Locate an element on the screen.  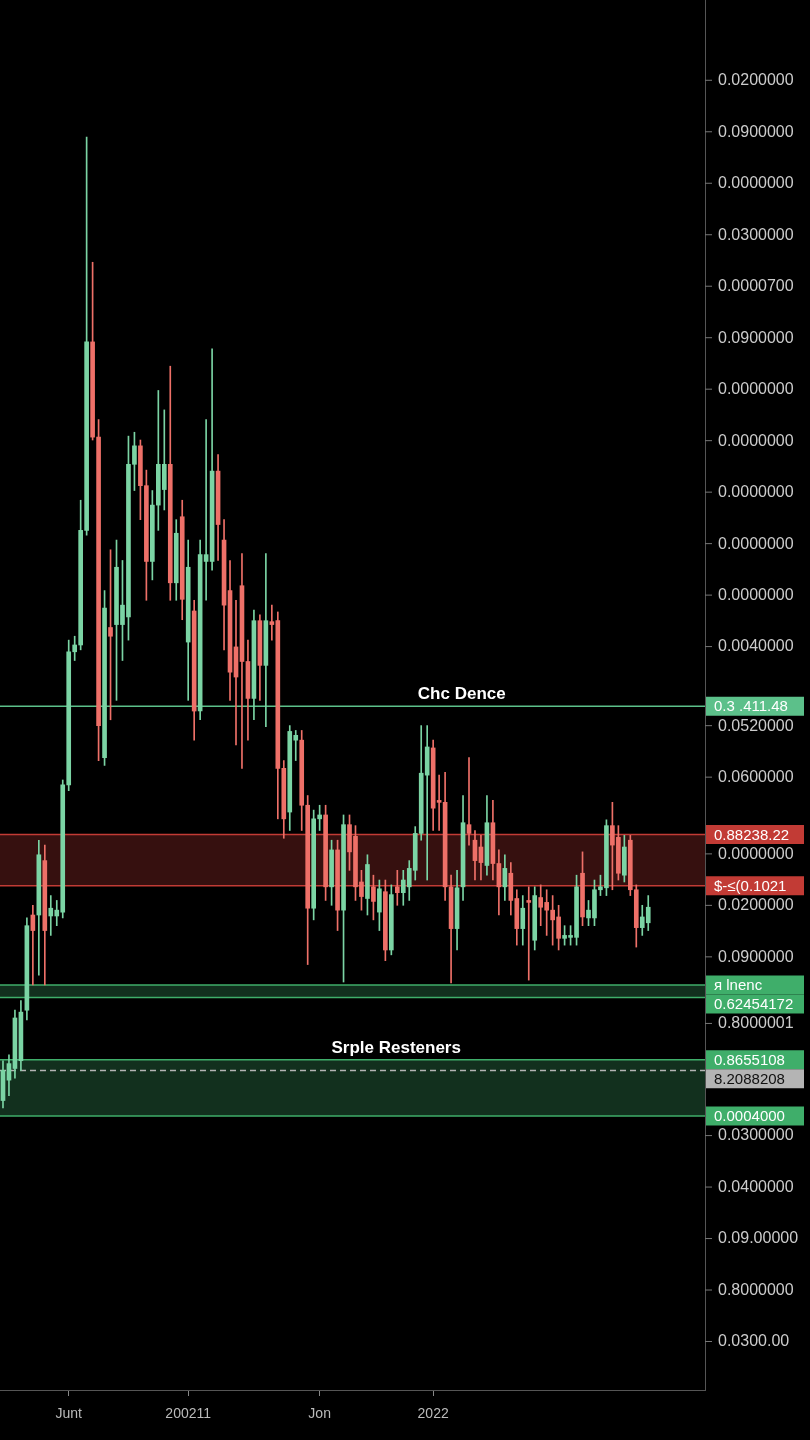
x-tick-label: Junt is located at coordinates (69, 1413).